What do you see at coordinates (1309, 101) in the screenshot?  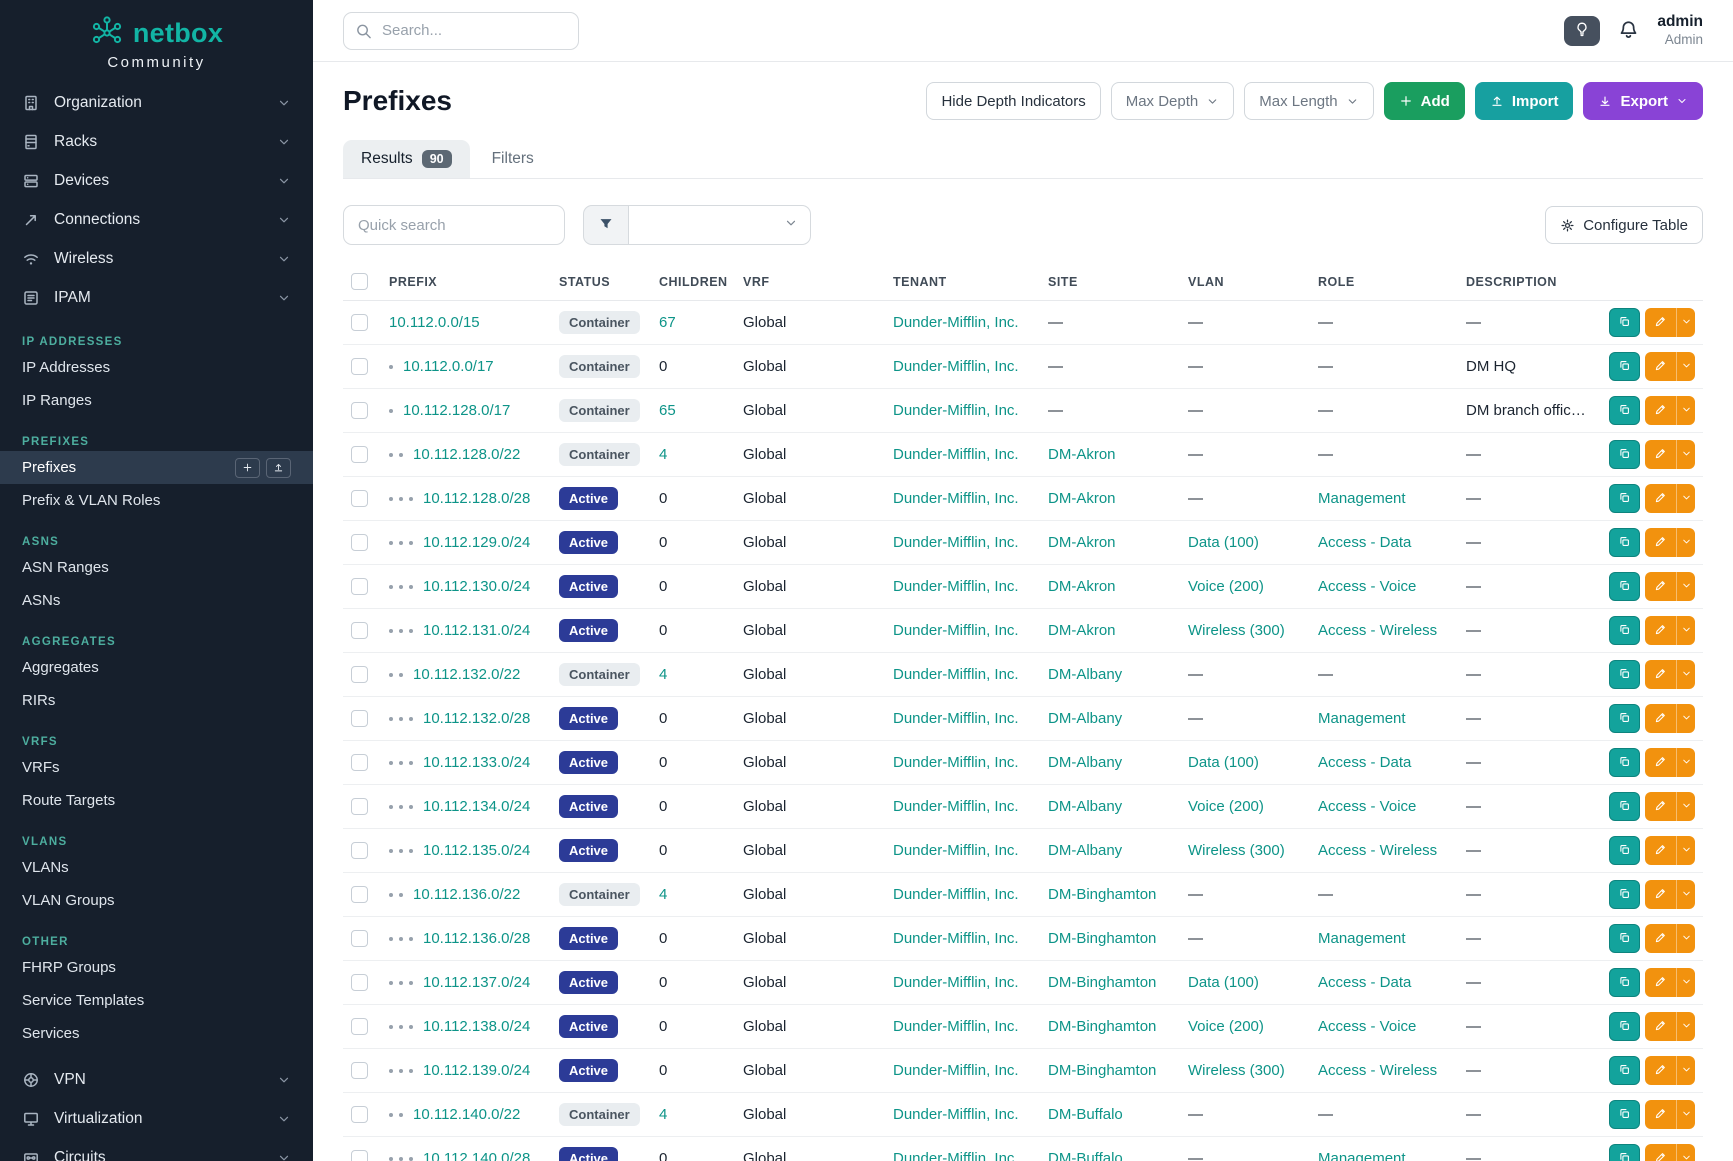 I see `max-length-dropdown: Max Length` at bounding box center [1309, 101].